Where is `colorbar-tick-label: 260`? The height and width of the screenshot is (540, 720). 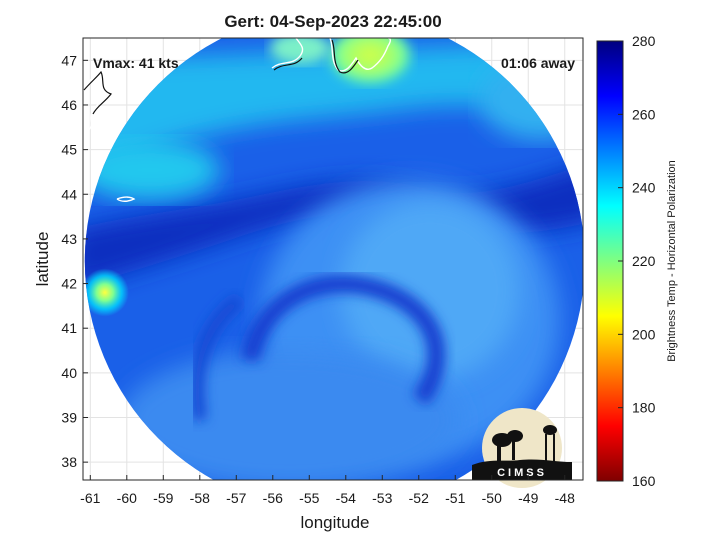 colorbar-tick-label: 260 is located at coordinates (644, 114).